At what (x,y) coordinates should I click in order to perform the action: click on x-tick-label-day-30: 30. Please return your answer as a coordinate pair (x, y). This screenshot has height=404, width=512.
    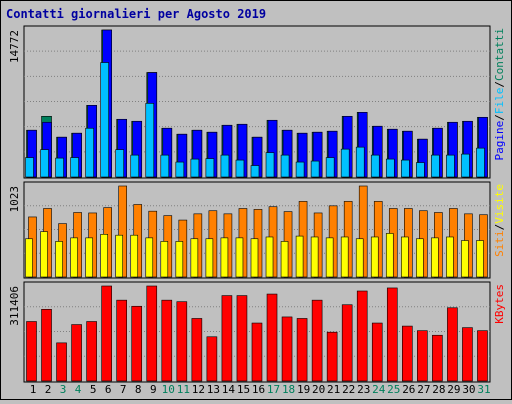
    Looking at the image, I should click on (468, 389).